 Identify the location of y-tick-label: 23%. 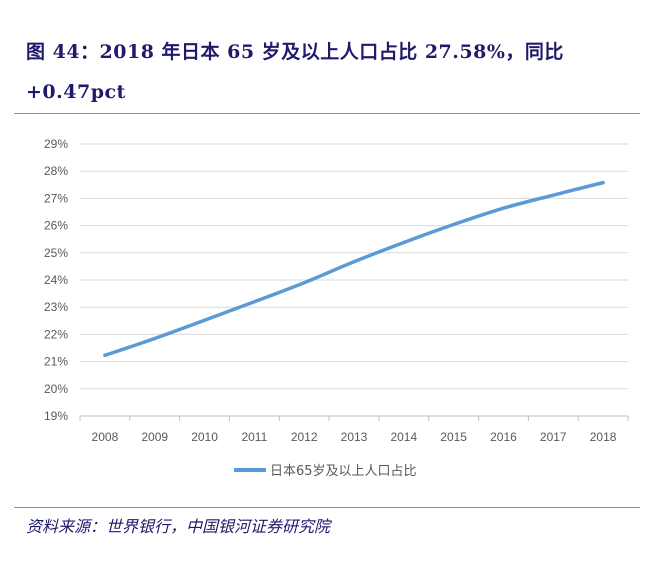
(56, 307).